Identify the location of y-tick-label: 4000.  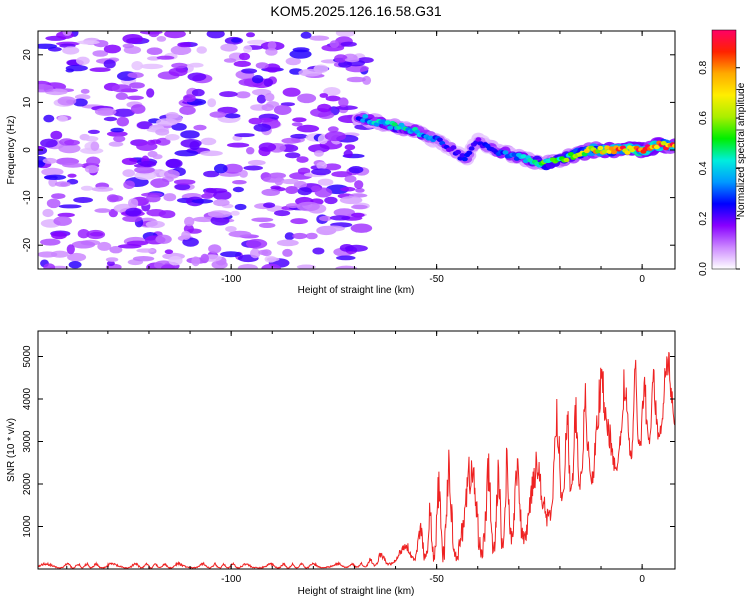
(27, 398).